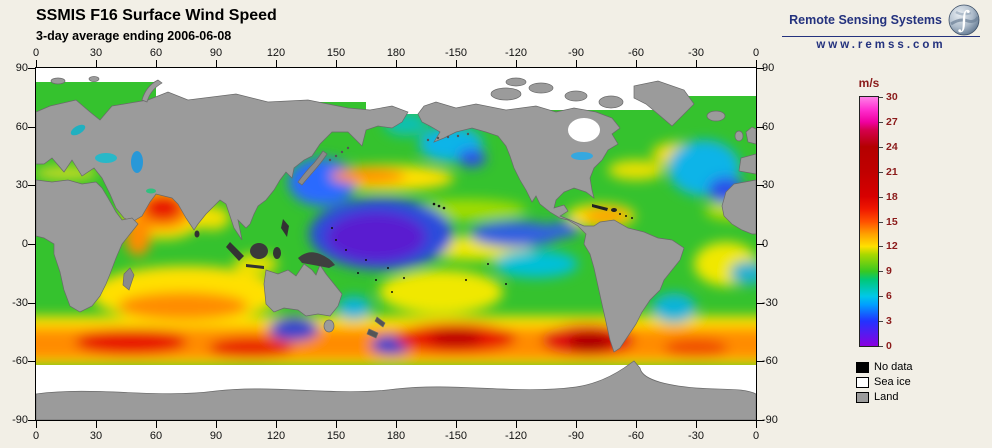 This screenshot has height=448, width=992. Describe the element at coordinates (768, 68) in the screenshot. I see `lat-tick-label: 90` at that location.